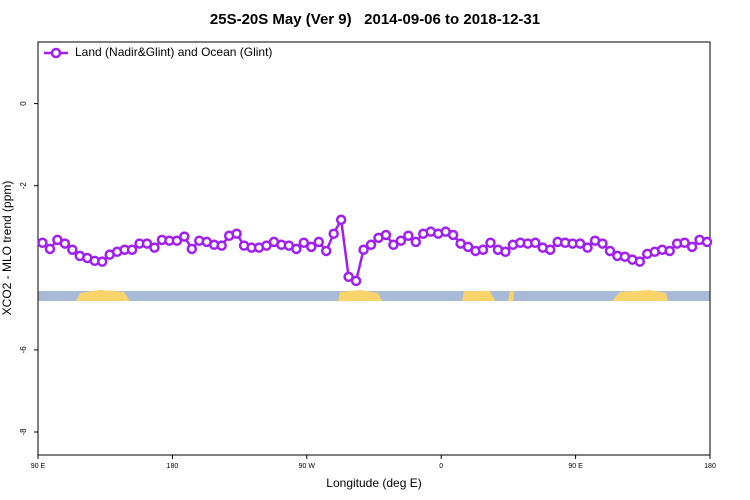 This screenshot has width=750, height=500. I want to click on land-mask, so click(374, 295).